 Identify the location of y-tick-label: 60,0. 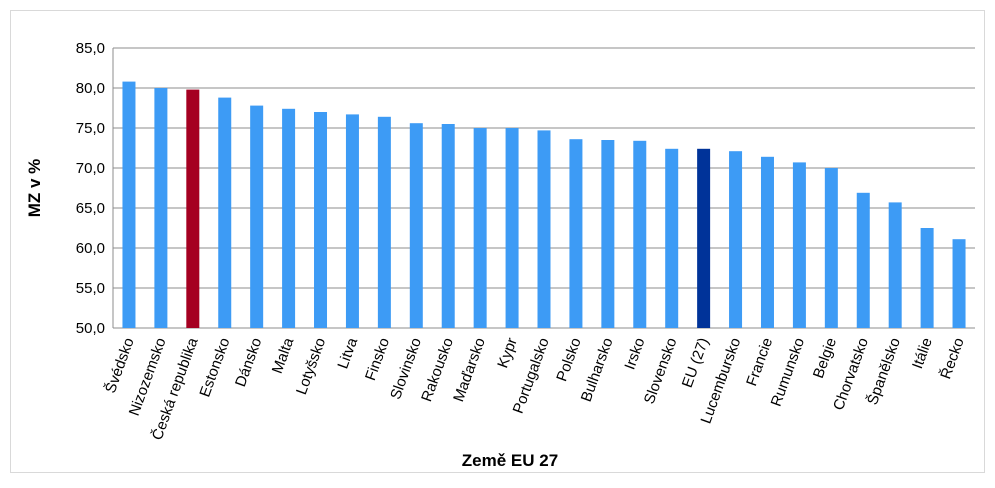
(90, 248).